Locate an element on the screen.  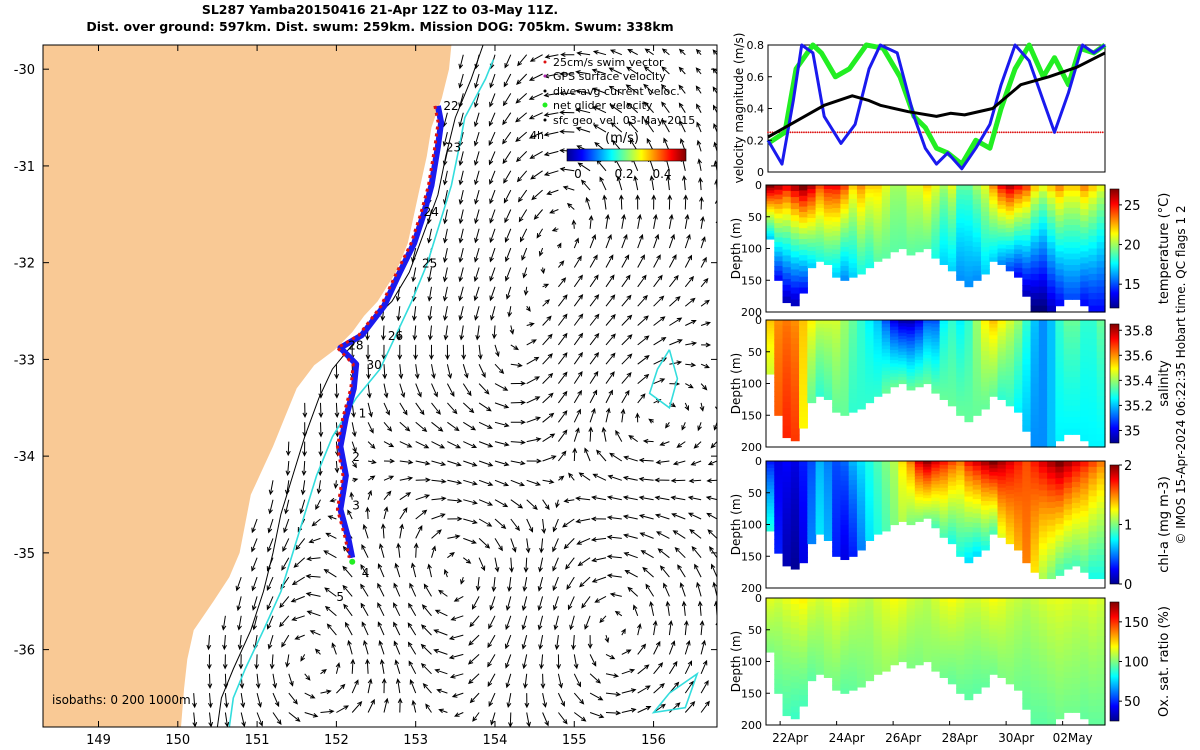
eddy-contour-south is located at coordinates (675, 692).